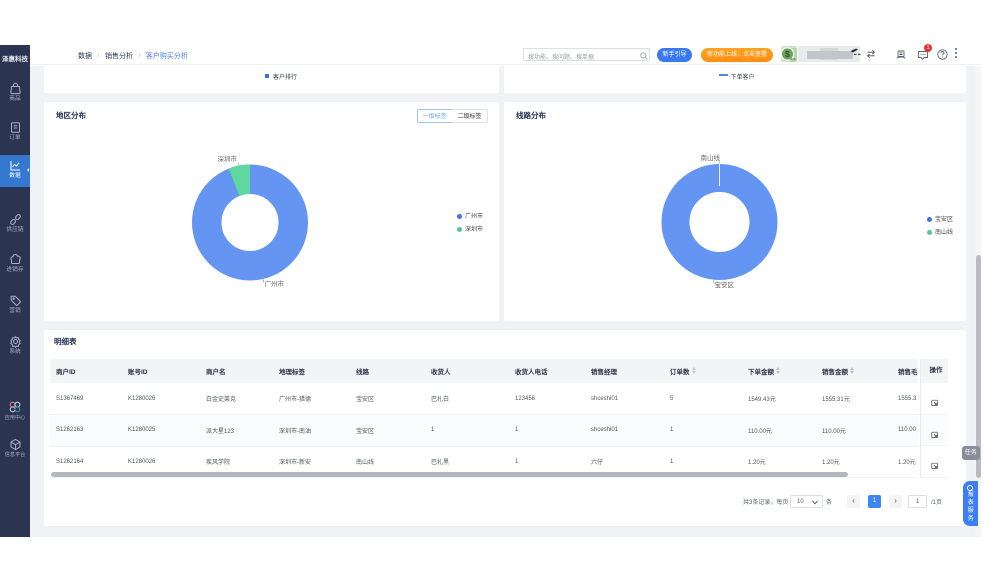 The height and width of the screenshot is (583, 983). What do you see at coordinates (725, 284) in the screenshot?
I see `svg-text: 宝安区` at bounding box center [725, 284].